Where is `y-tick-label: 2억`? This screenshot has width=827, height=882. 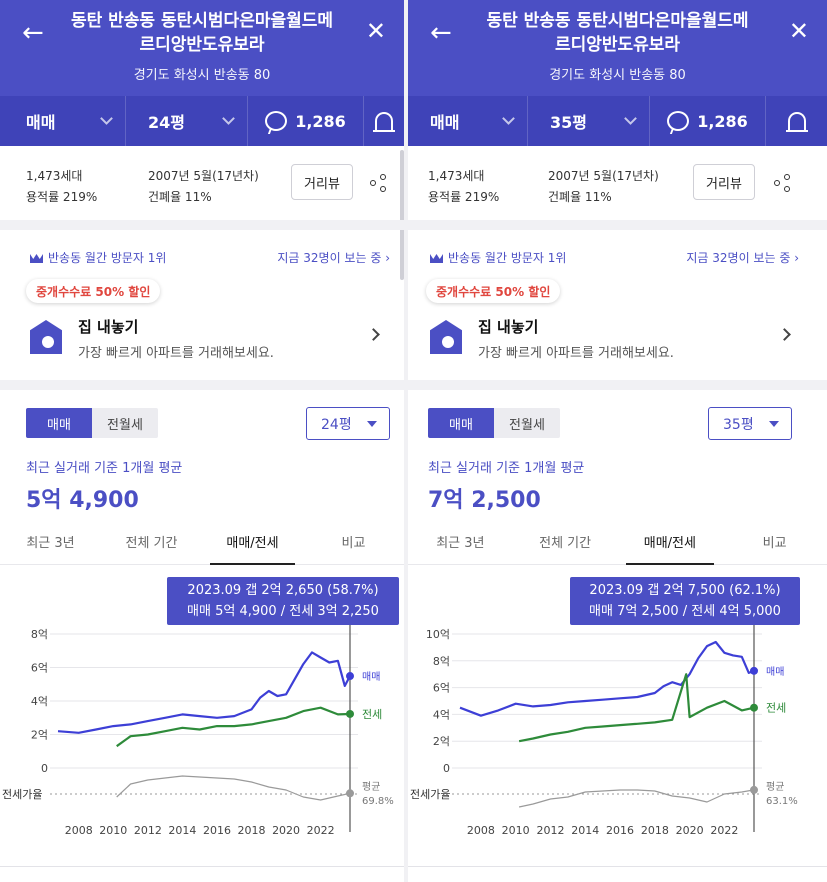 y-tick-label: 2억 is located at coordinates (39, 735).